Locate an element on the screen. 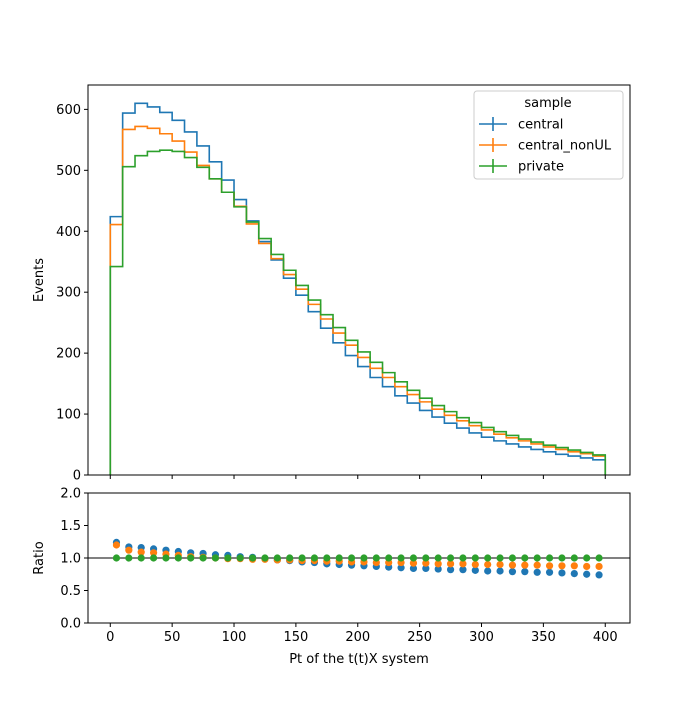 This screenshot has width=700, height=705. x-tick-label: 100 is located at coordinates (234, 637).